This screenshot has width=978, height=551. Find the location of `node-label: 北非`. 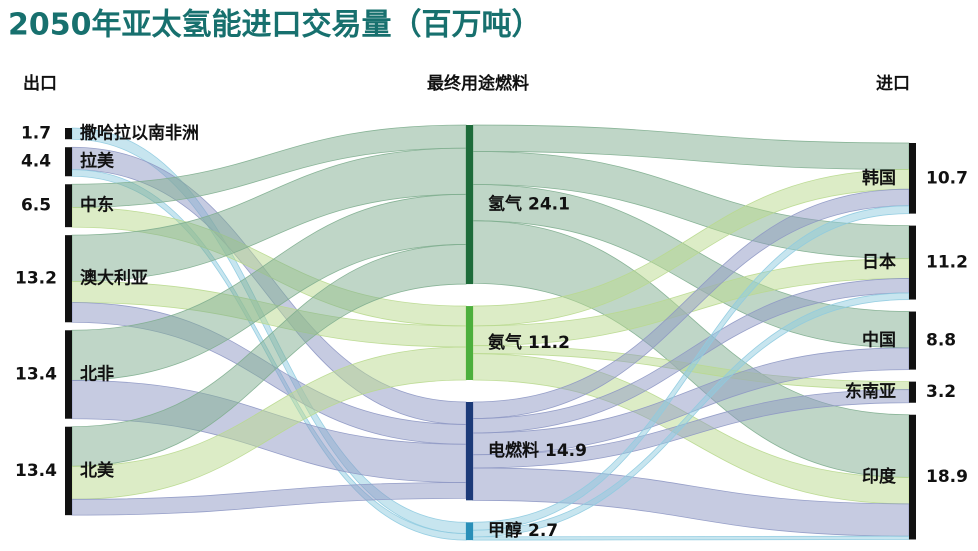

node-label: 北非 is located at coordinates (97, 374).